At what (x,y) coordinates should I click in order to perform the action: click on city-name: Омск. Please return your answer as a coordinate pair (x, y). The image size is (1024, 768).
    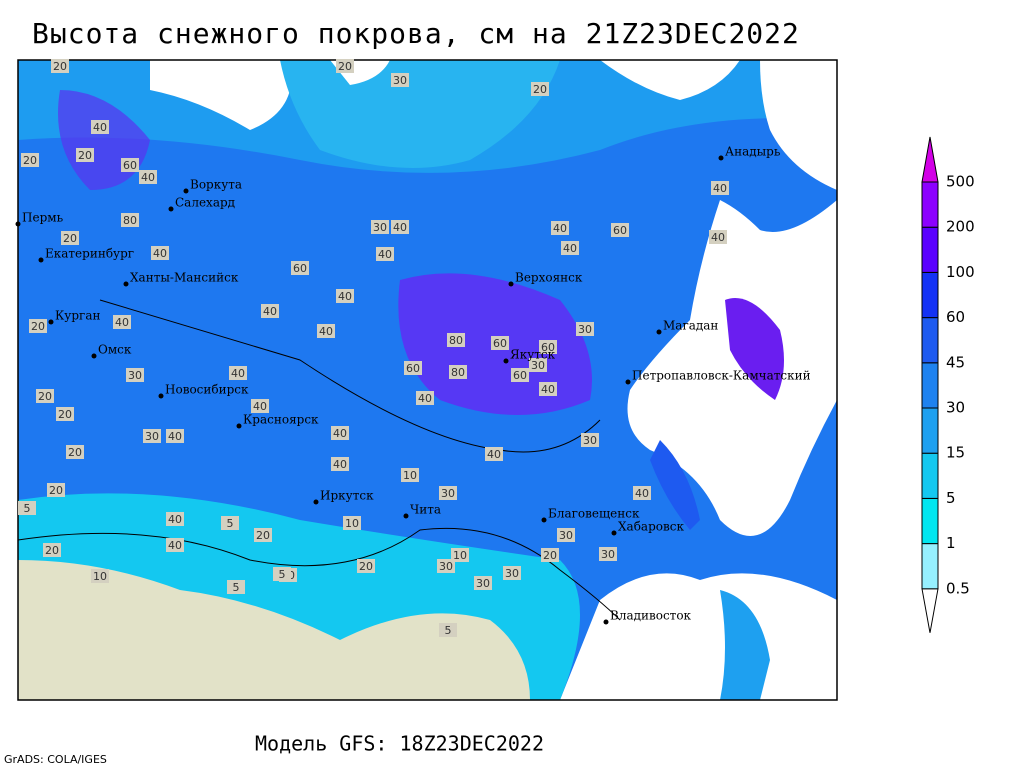
    Looking at the image, I should click on (115, 350).